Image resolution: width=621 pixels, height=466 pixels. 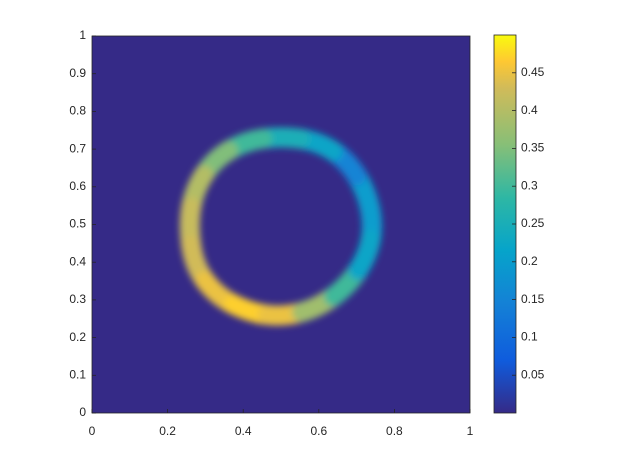 I want to click on y-tick-label: 0.4, so click(x=77, y=261).